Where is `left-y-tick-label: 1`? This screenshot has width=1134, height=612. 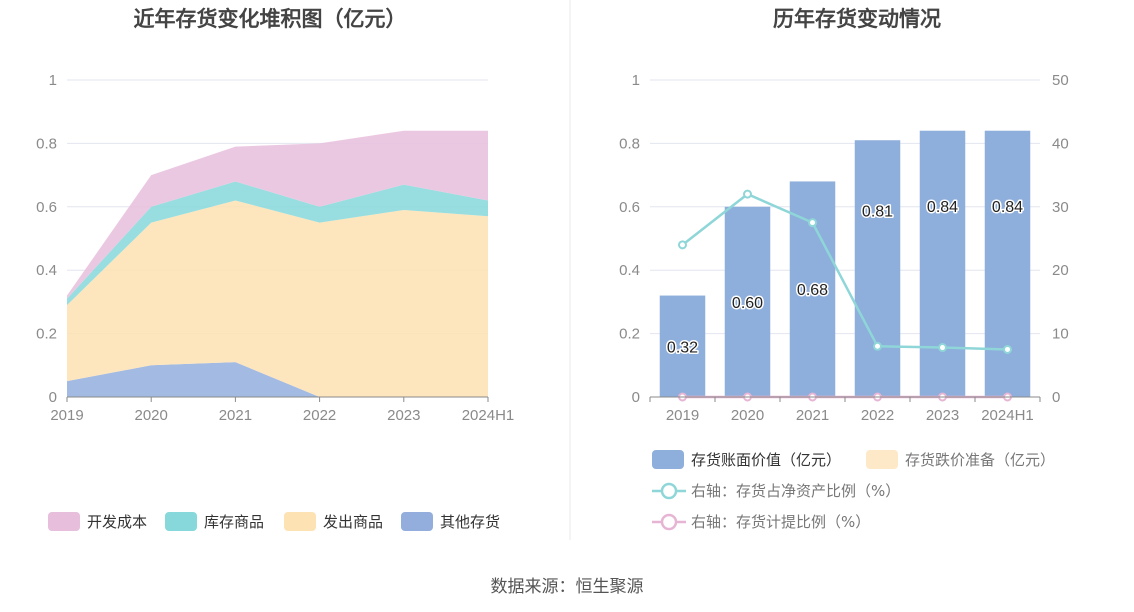 left-y-tick-label: 1 is located at coordinates (53, 80).